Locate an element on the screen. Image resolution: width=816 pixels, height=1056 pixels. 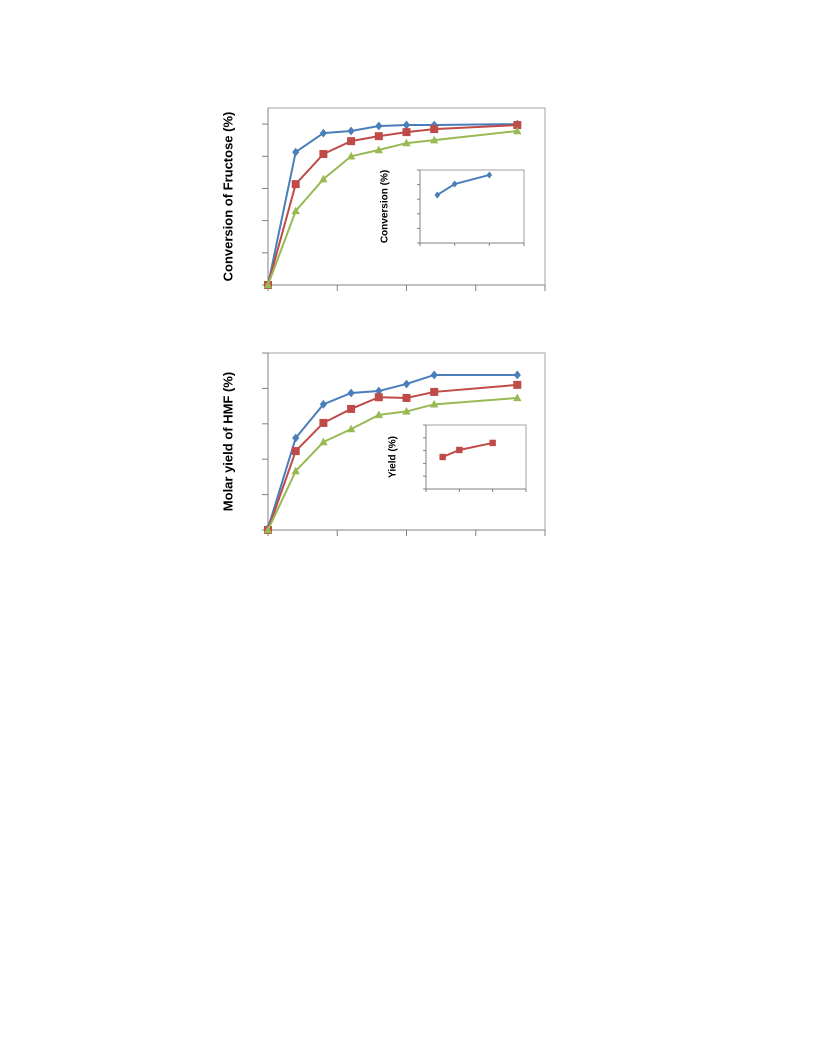
y-axis-label: Conversion (%) is located at coordinates (385, 206).